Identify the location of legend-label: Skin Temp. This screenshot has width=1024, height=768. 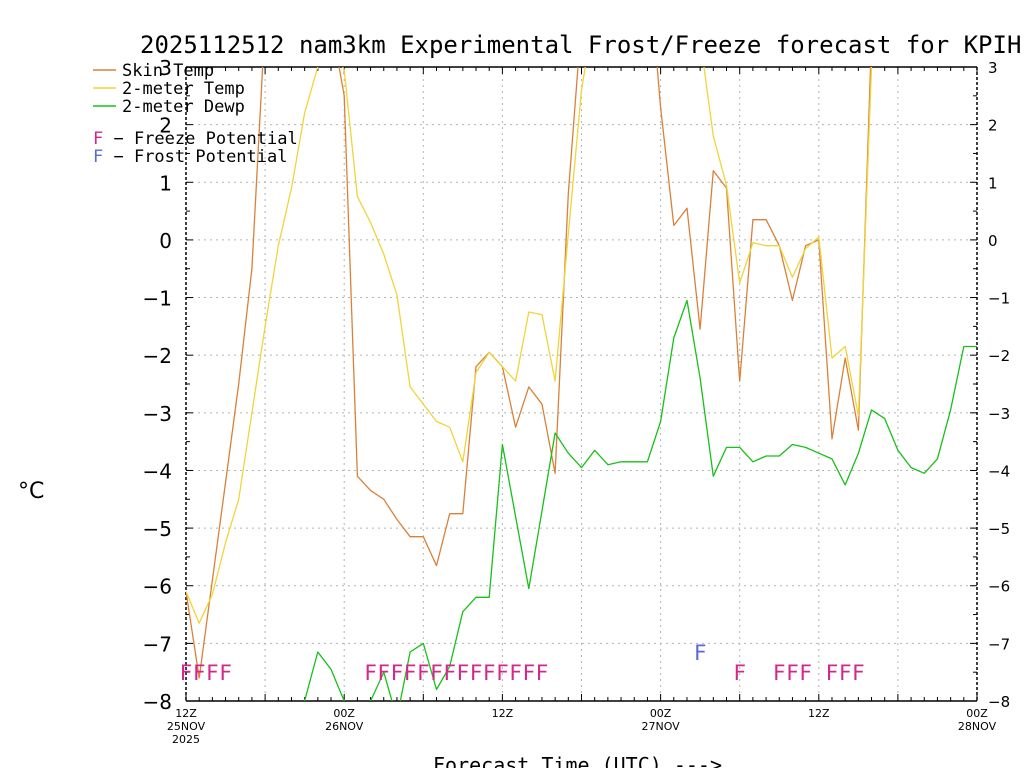
(168, 71).